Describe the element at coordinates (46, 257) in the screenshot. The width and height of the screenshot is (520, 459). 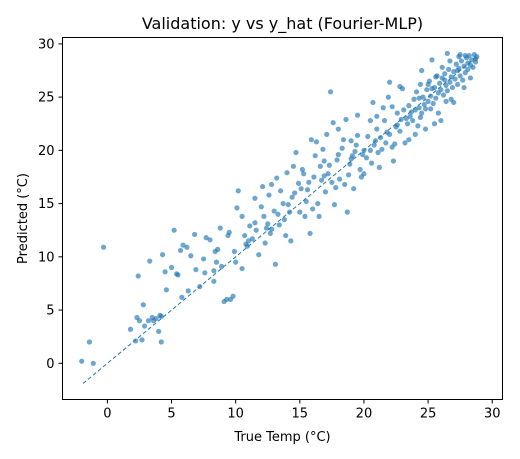
I see `y-tick-label: 10` at that location.